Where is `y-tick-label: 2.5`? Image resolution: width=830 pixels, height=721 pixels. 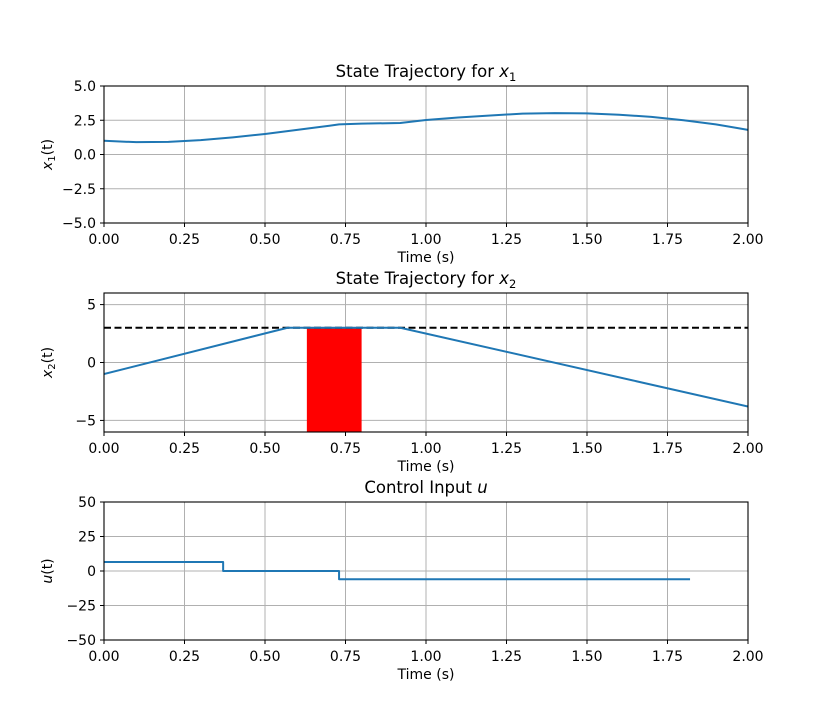 y-tick-label: 2.5 is located at coordinates (85, 121).